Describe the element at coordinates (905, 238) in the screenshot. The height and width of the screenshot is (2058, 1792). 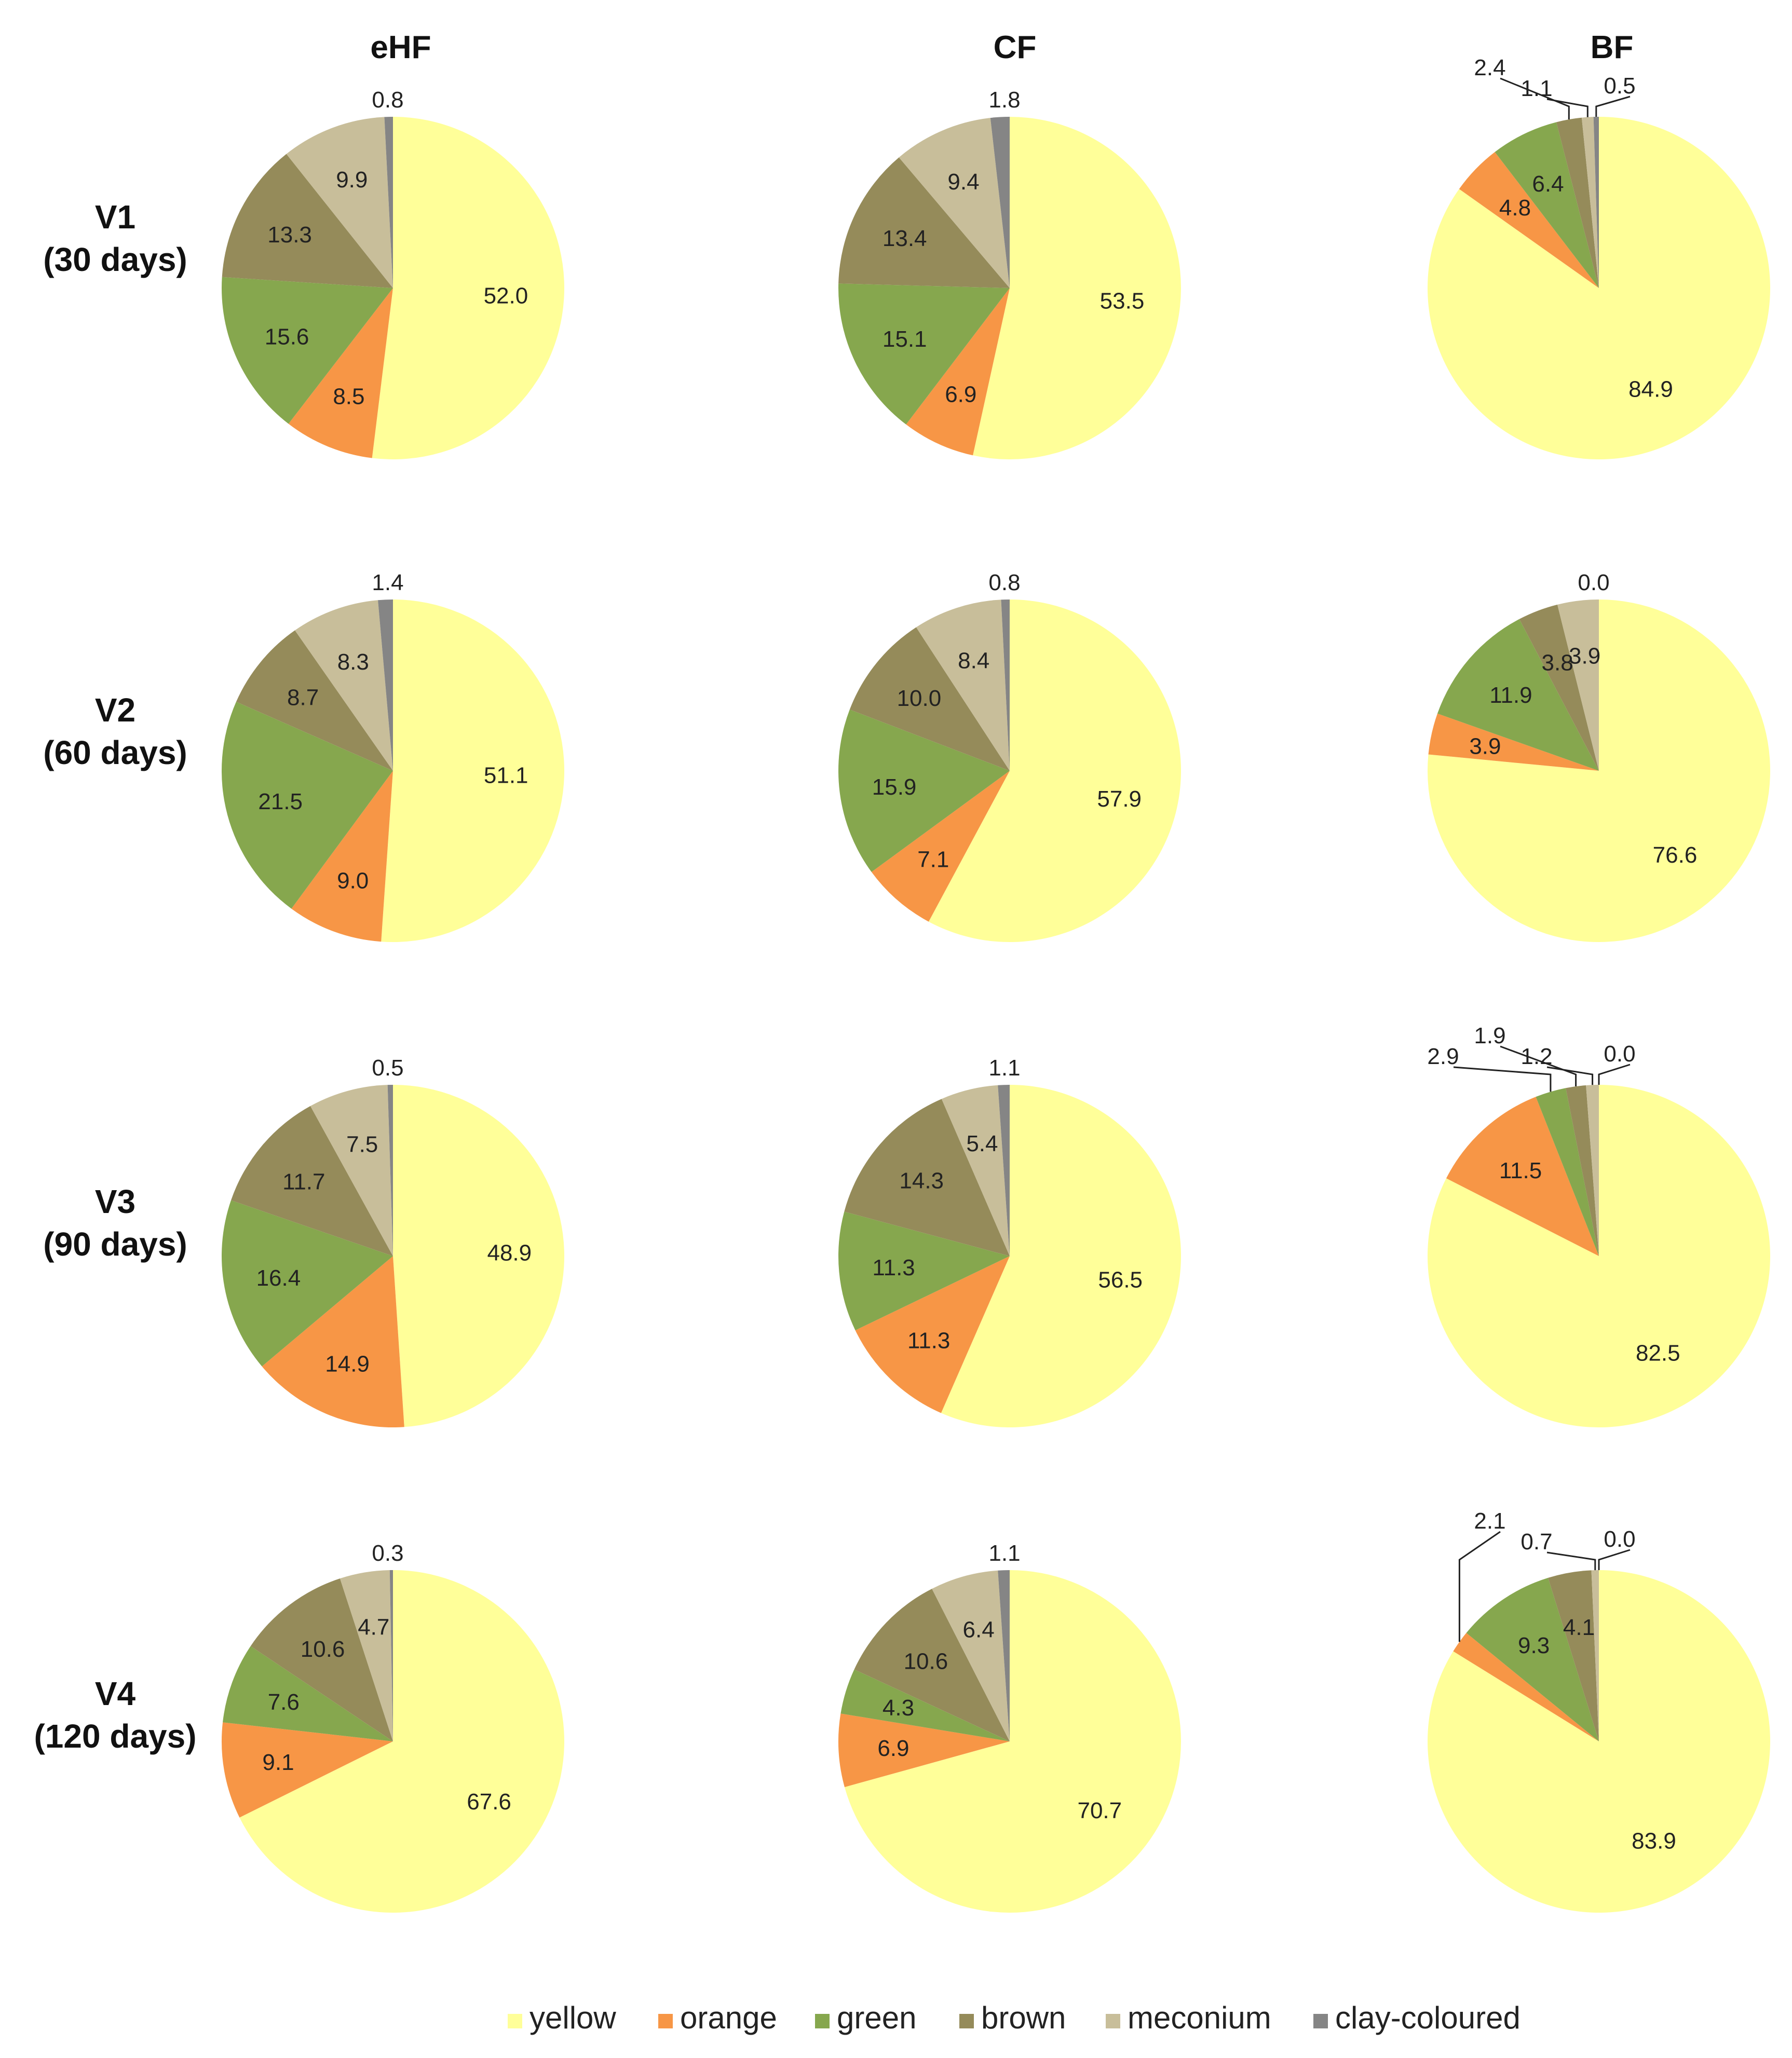
I see `data-label-brown: 13.4` at that location.